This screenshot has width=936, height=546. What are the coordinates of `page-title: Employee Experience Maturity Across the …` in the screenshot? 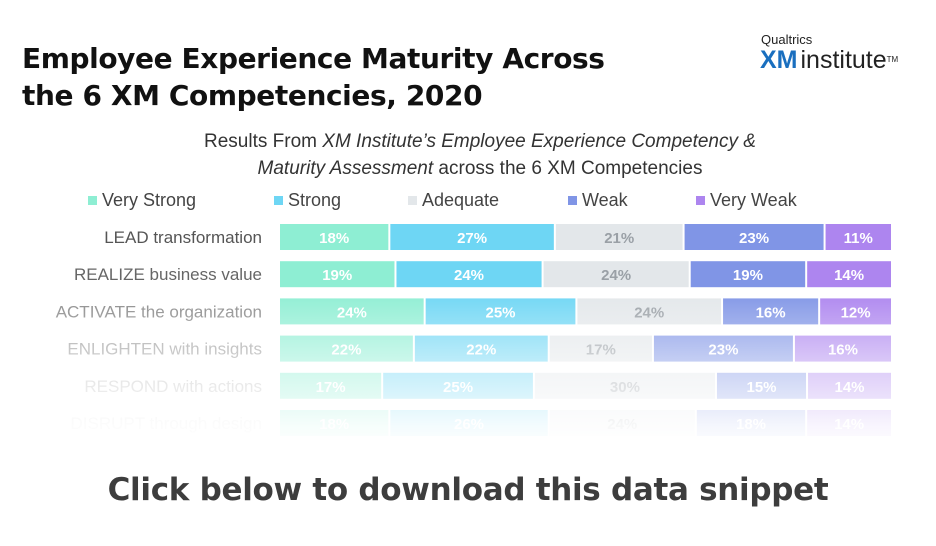 It's located at (342, 77).